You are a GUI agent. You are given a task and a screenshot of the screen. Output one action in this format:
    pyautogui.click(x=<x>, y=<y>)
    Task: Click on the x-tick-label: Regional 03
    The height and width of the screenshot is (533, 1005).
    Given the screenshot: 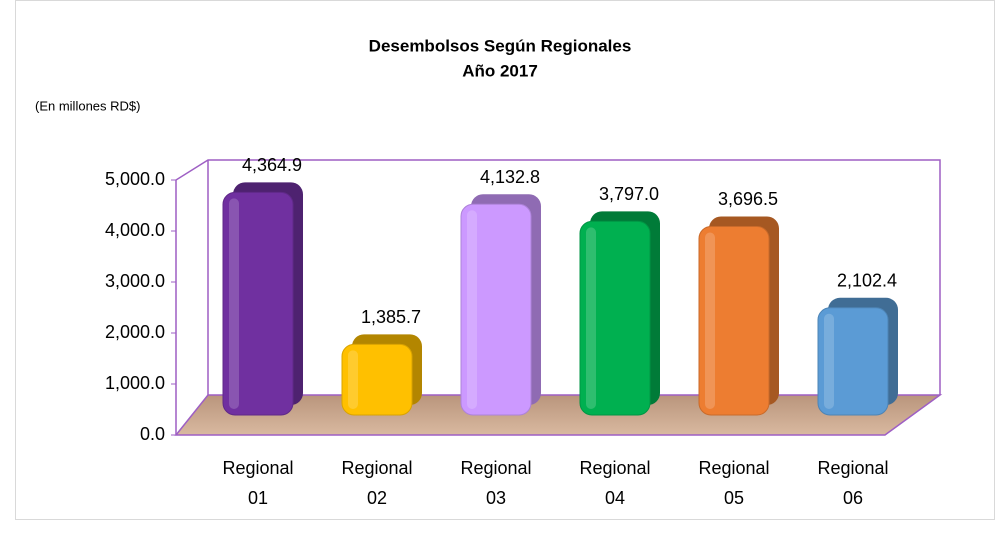 What is the action you would take?
    pyautogui.click(x=496, y=483)
    